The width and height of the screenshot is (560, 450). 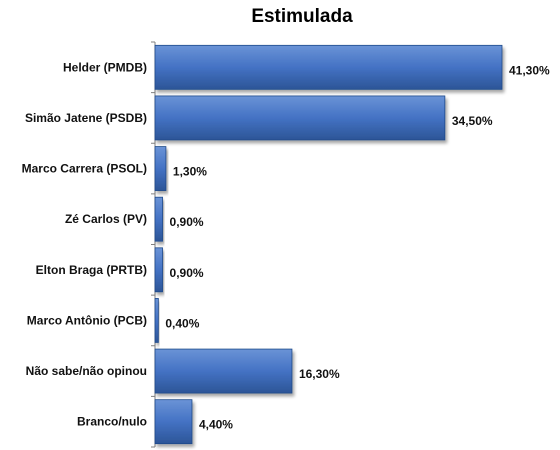 I want to click on value-label: 16,30%, so click(x=319, y=374).